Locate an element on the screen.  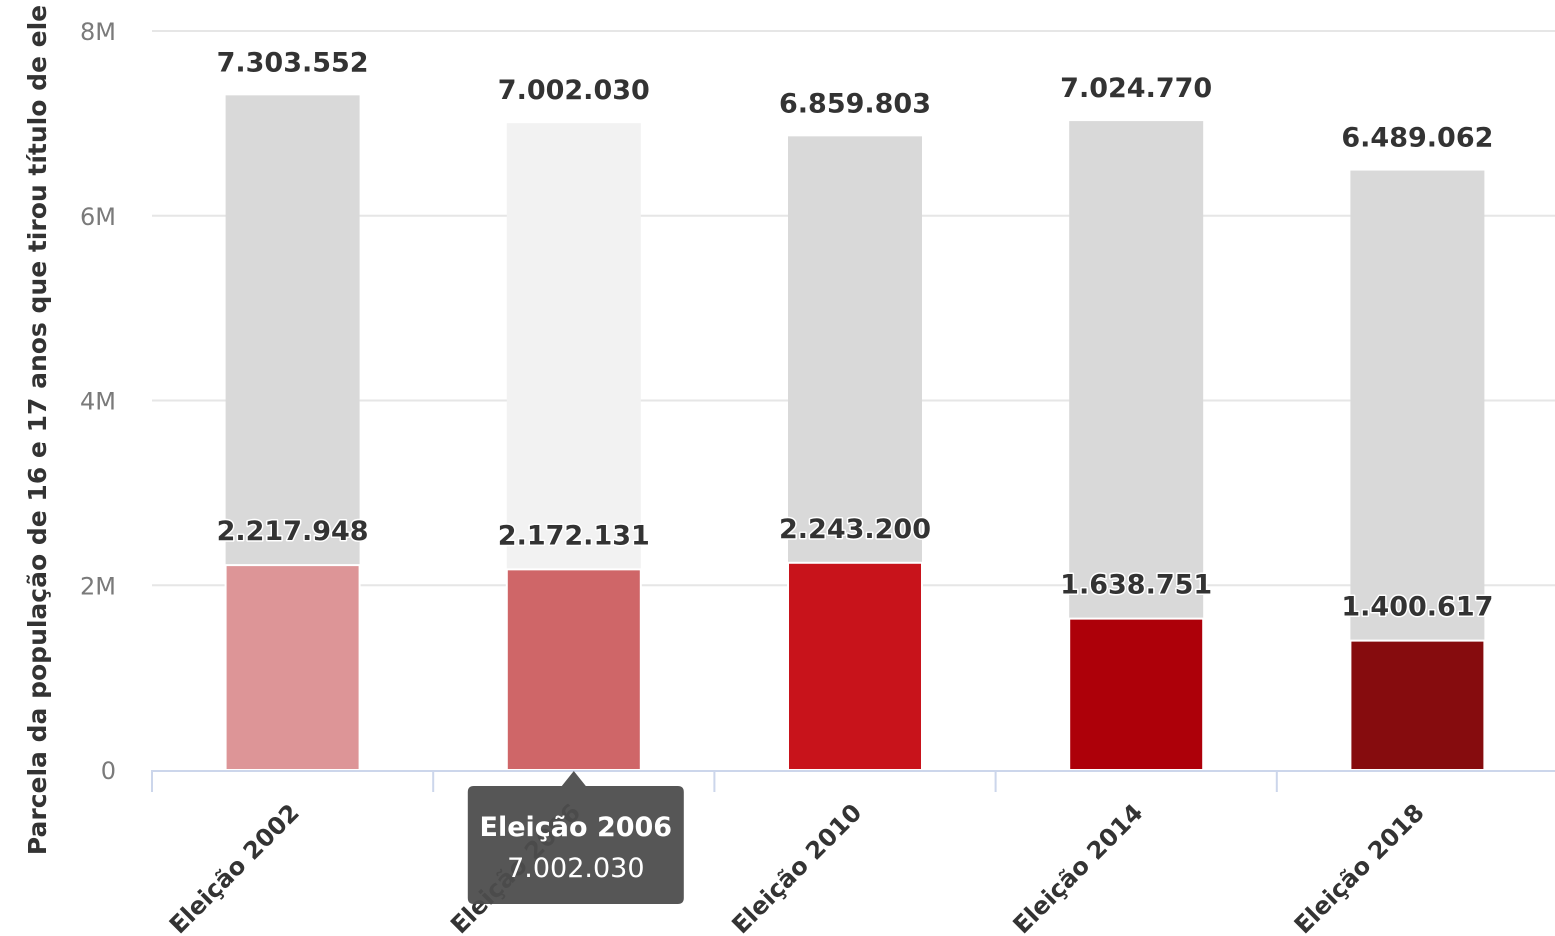
tooltip-box is located at coordinates (575, 837).